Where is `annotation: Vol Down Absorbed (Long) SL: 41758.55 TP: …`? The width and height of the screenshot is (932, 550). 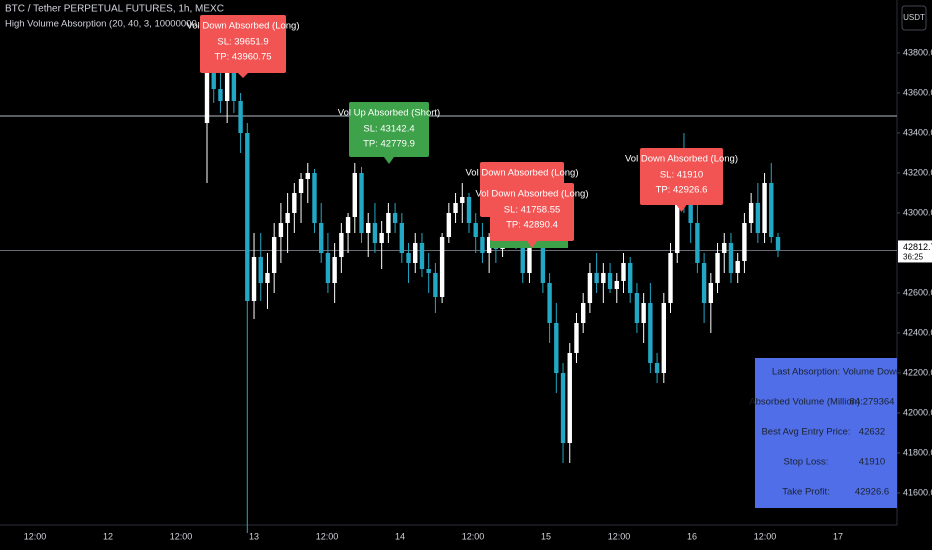 annotation: Vol Down Absorbed (Long) SL: 41758.55 TP: … is located at coordinates (532, 215).